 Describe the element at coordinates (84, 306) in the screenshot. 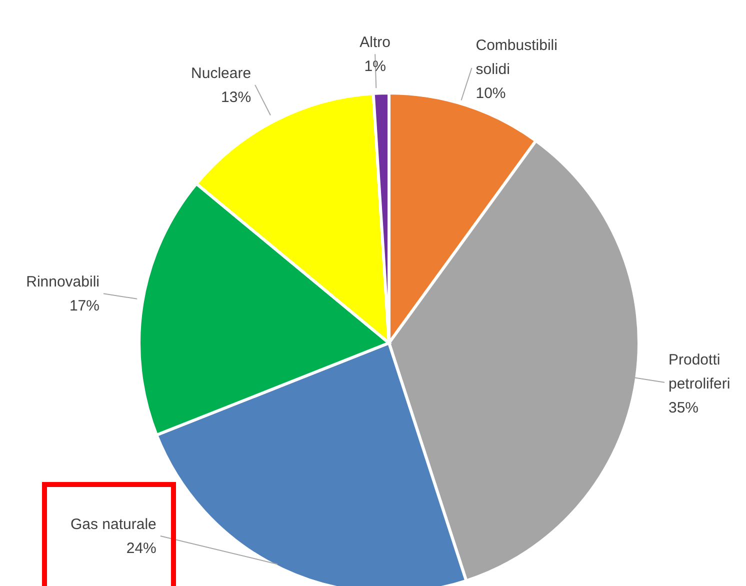

I see `data-label: 17%` at that location.